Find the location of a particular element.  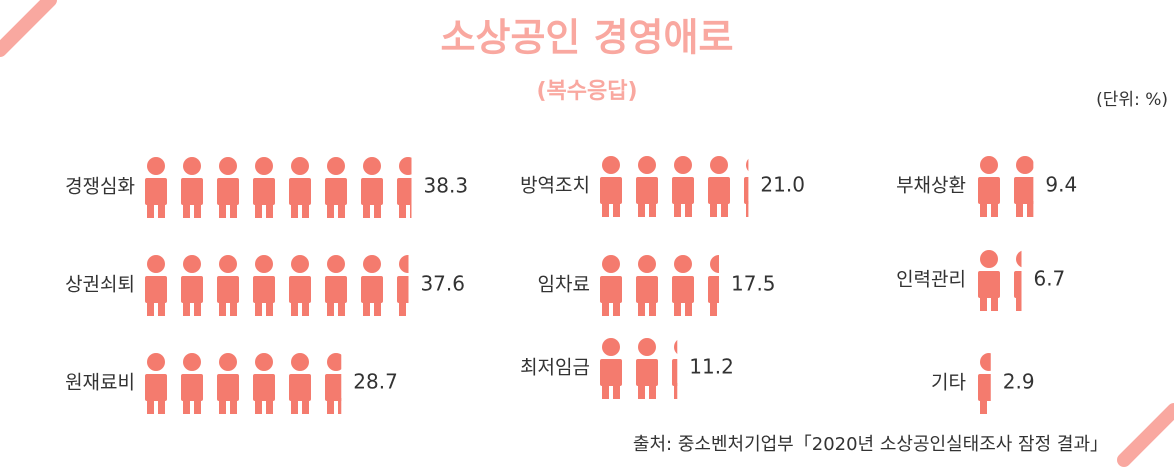

category-label: 임차료 is located at coordinates (564, 285).